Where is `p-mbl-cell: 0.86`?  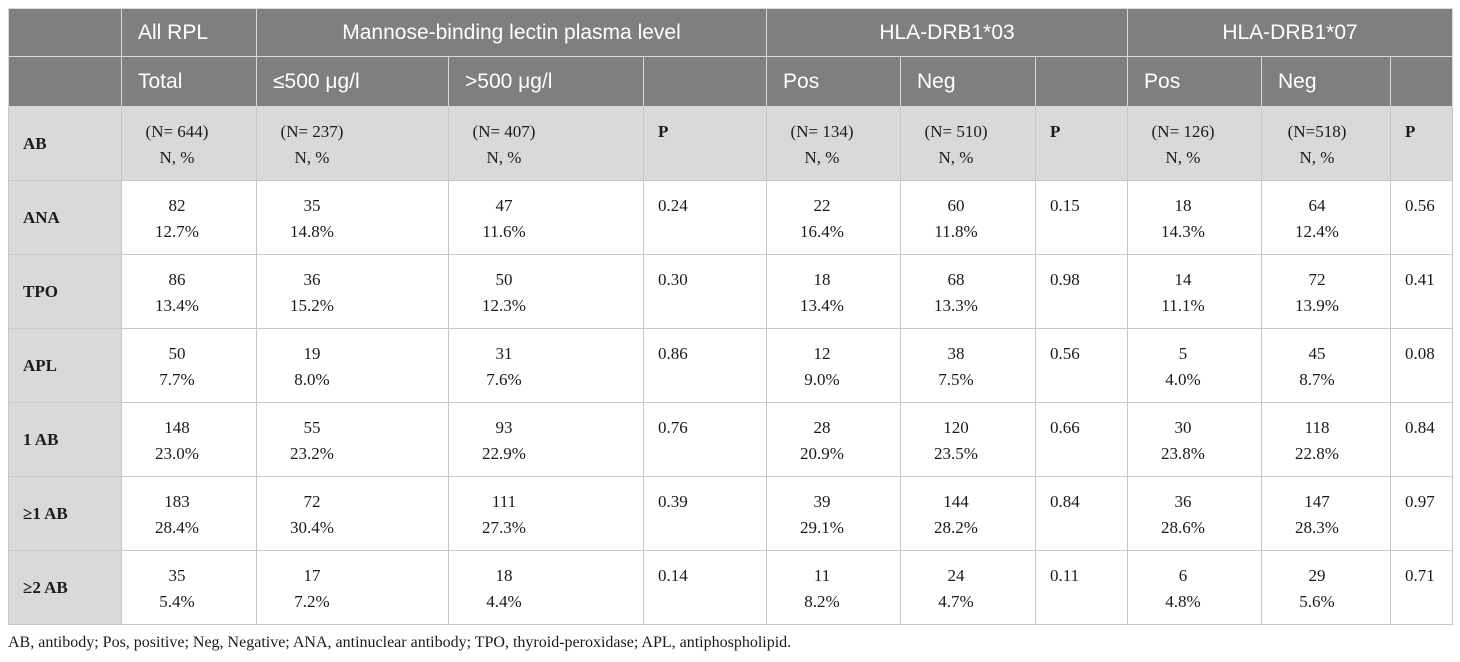 p-mbl-cell: 0.86 is located at coordinates (705, 365).